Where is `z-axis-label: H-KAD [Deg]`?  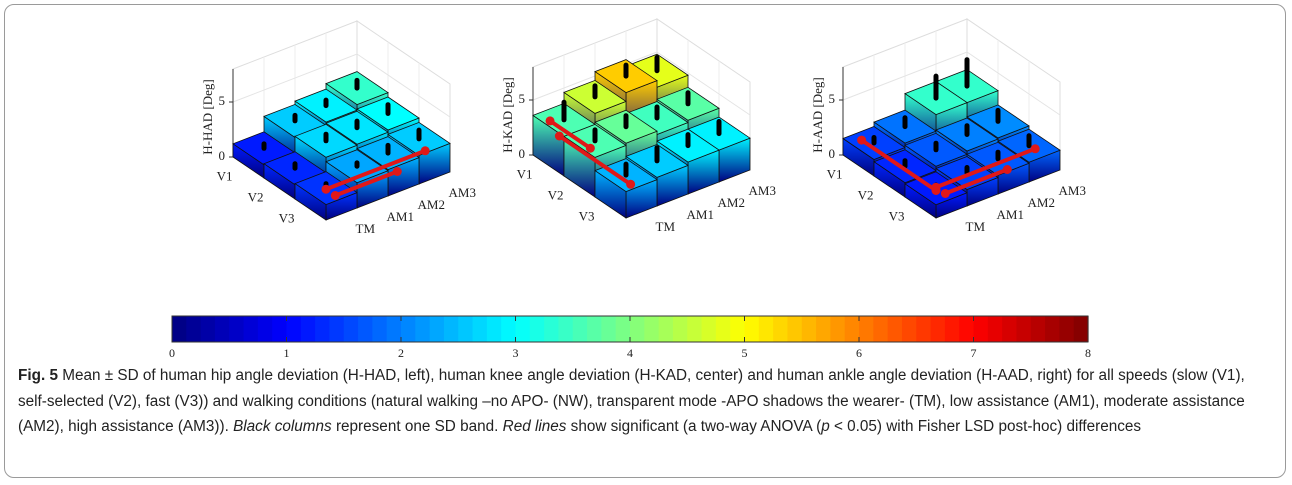 z-axis-label: H-KAD [Deg] is located at coordinates (507, 114).